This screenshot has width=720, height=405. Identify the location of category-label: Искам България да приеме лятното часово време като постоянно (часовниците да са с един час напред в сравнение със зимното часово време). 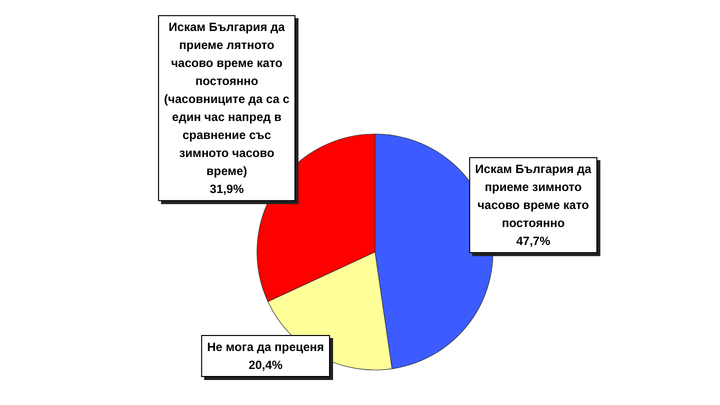
(227, 99).